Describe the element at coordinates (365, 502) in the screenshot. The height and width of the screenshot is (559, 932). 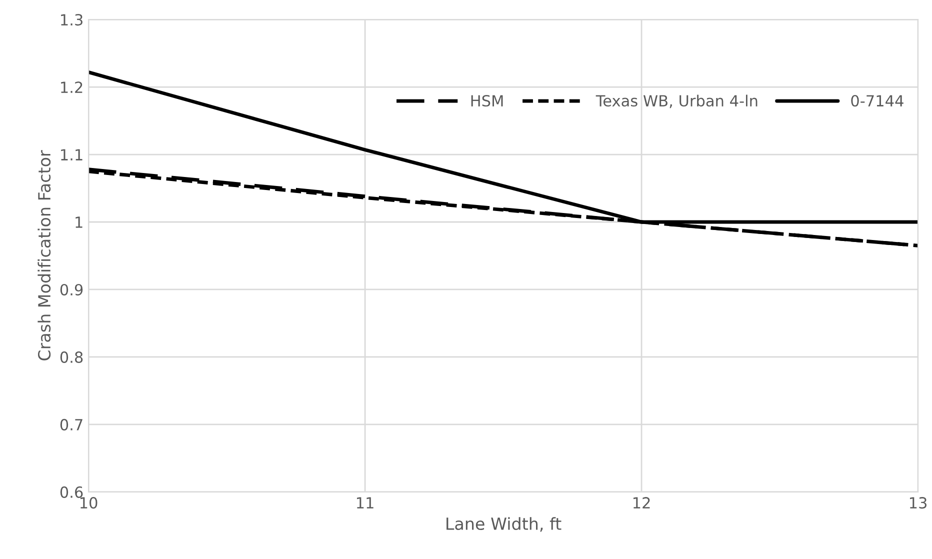
I see `x-tick-label: 11` at that location.